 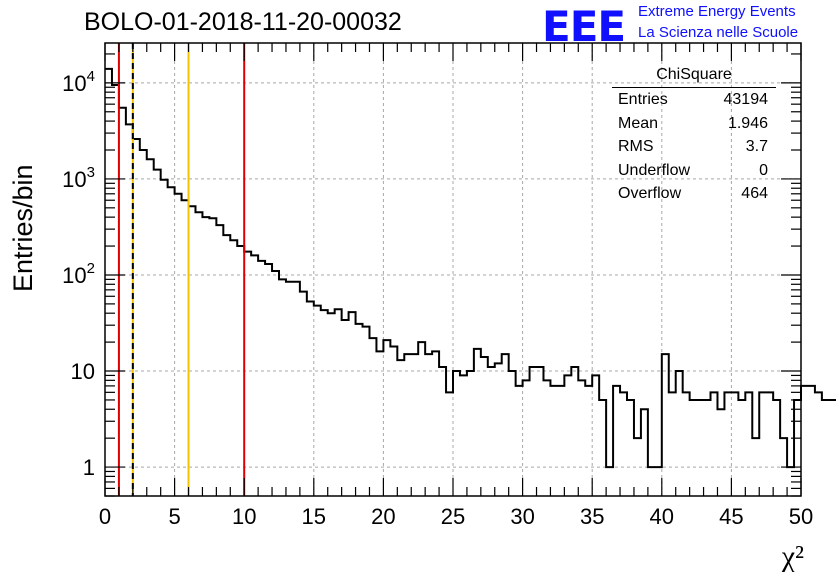 What do you see at coordinates (754, 193) in the screenshot?
I see `stats-value: 464` at bounding box center [754, 193].